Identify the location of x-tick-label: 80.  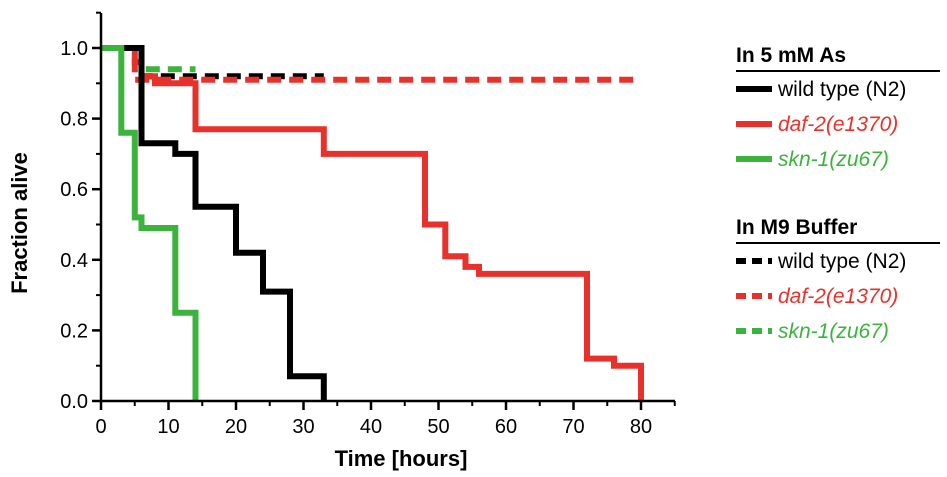
(641, 427).